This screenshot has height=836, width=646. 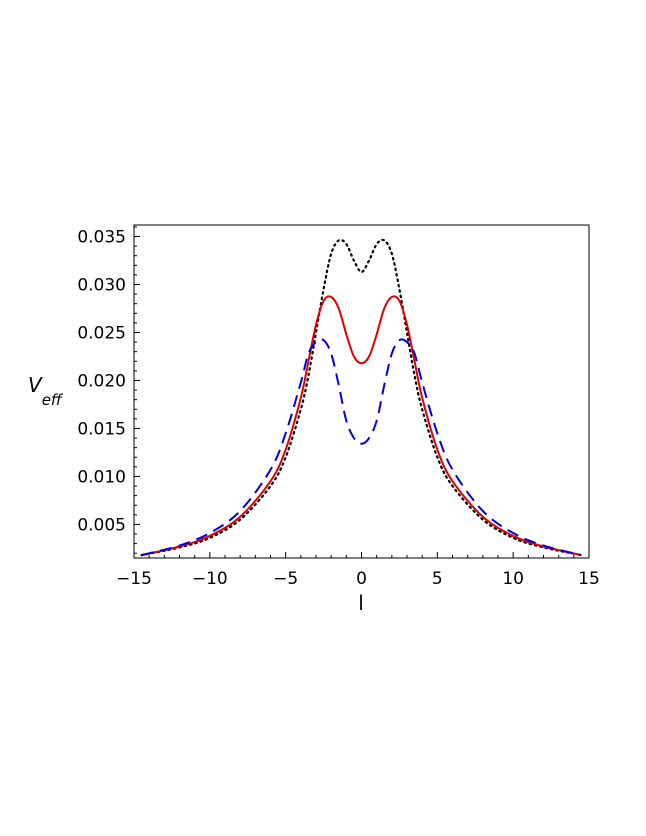 I want to click on x-tick-label: −5, so click(x=285, y=579).